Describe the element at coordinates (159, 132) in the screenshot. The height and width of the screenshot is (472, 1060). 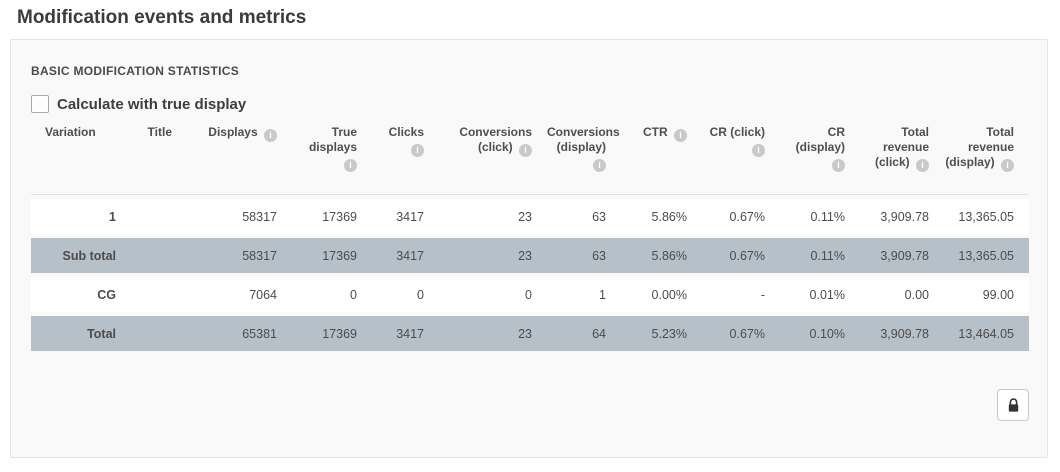
I see `column-header-label: Title` at that location.